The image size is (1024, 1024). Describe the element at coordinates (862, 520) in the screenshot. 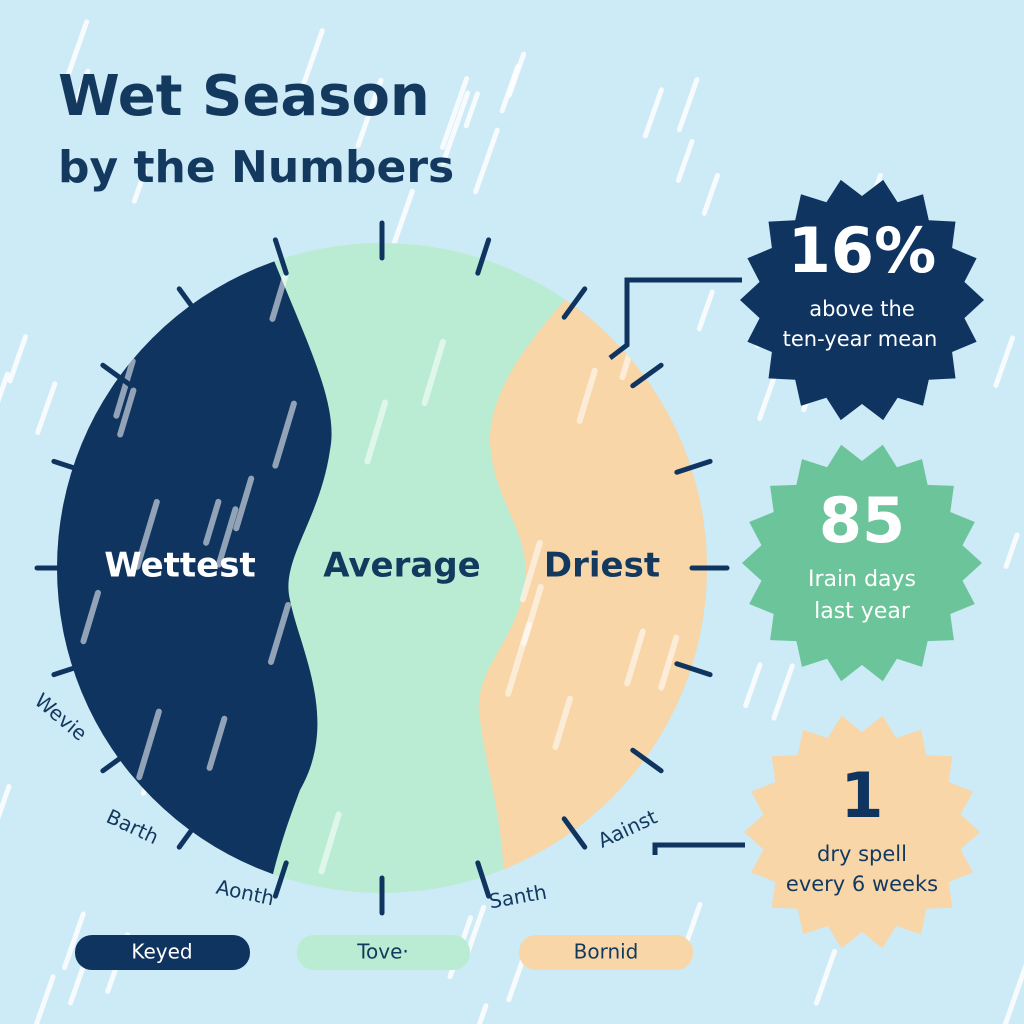

I see `badge-value: 85` at that location.